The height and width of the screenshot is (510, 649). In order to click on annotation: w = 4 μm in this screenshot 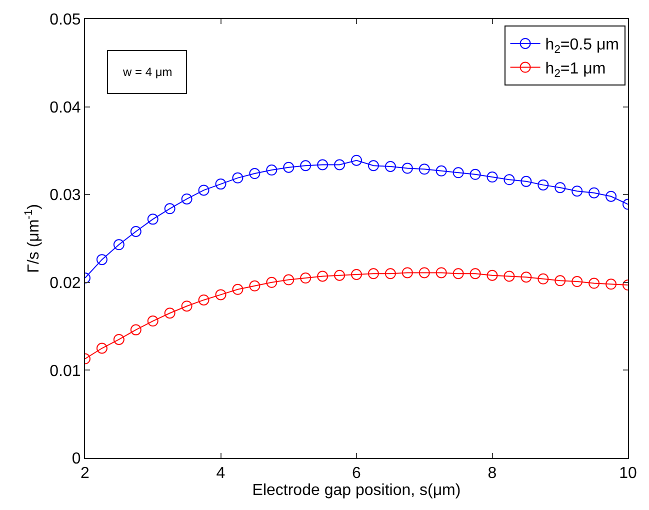, I will do `click(147, 72)`.